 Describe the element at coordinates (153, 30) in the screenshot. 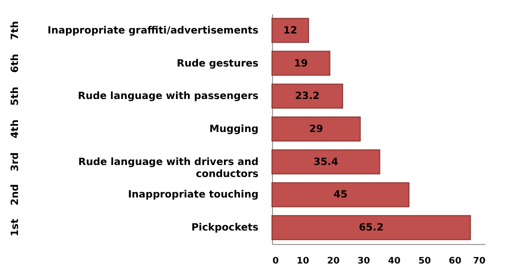

I see `y-tick-label: Inappropriate graffiti/advertisements` at that location.